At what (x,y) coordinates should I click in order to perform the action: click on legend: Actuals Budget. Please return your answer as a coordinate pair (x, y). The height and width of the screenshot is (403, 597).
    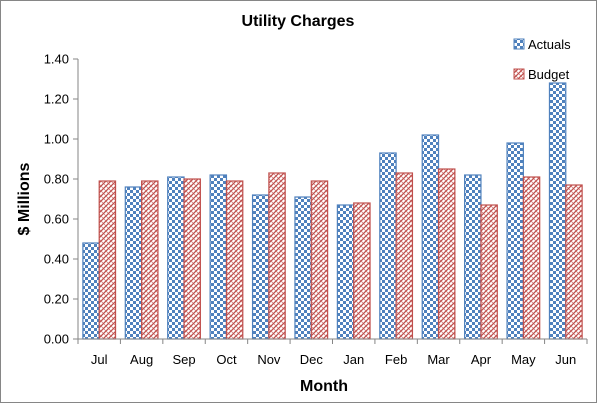
    Looking at the image, I should click on (542, 59).